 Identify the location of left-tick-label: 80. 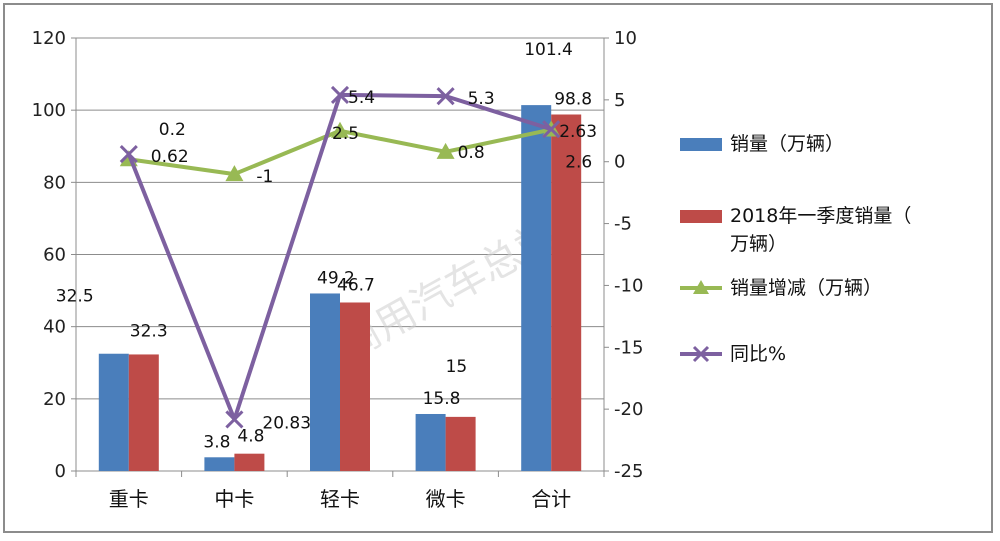
(54, 182).